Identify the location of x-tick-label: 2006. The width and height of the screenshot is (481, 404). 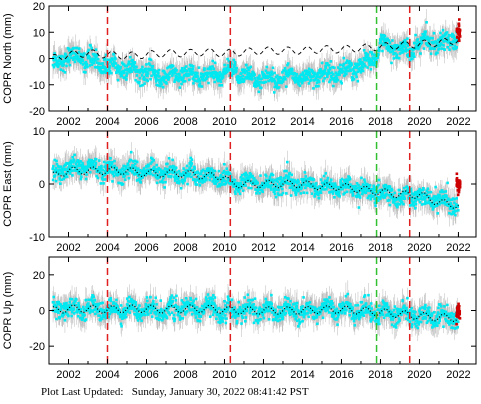
(146, 122).